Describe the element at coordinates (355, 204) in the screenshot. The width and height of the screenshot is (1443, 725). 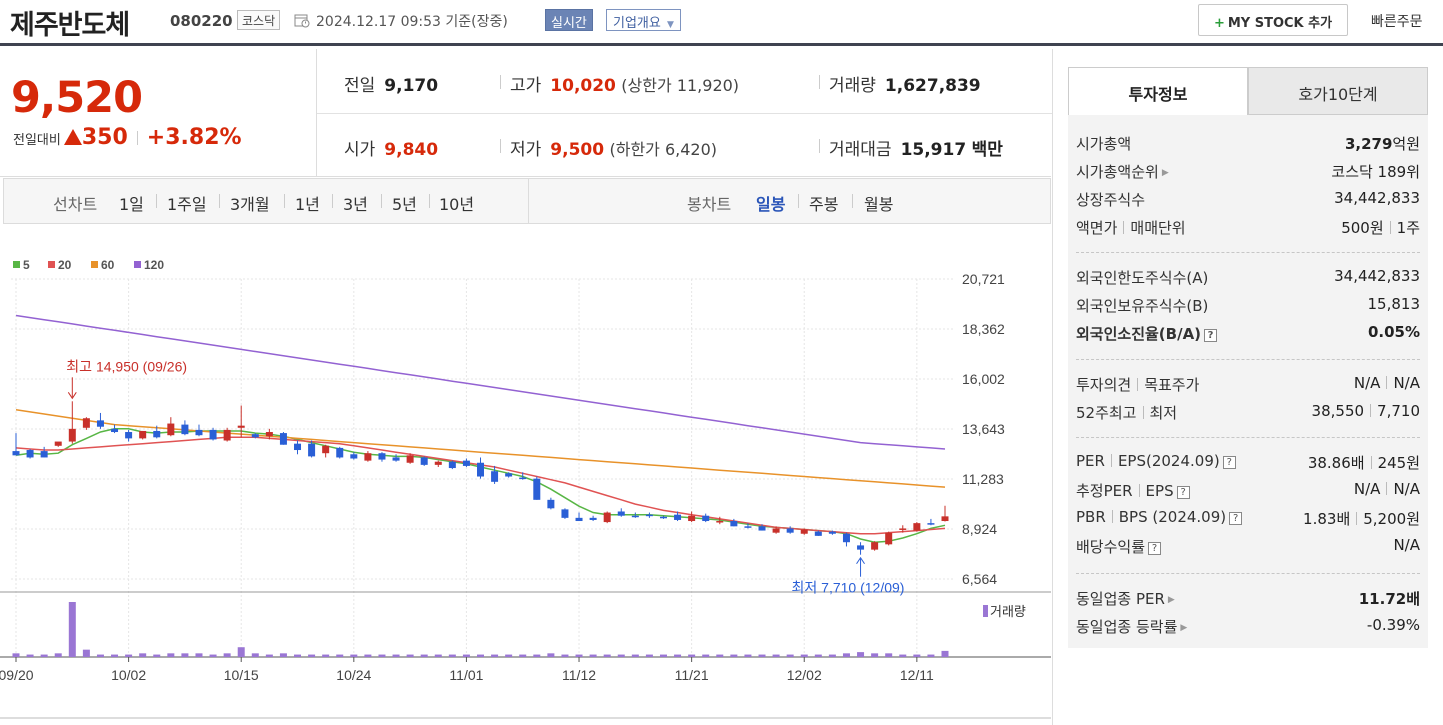
I see `period-3y: 3년` at that location.